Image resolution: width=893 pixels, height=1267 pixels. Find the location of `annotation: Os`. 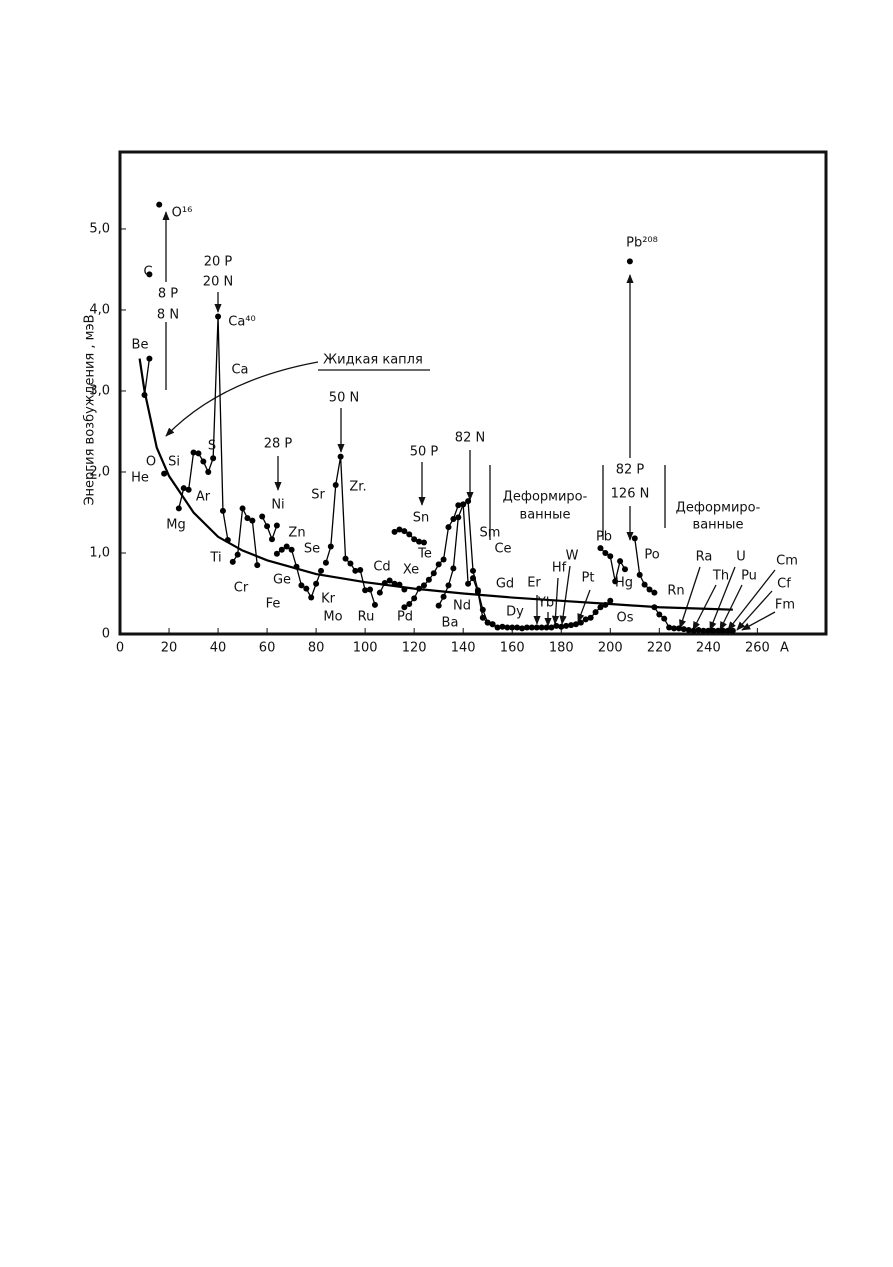

annotation: Os is located at coordinates (624, 618).